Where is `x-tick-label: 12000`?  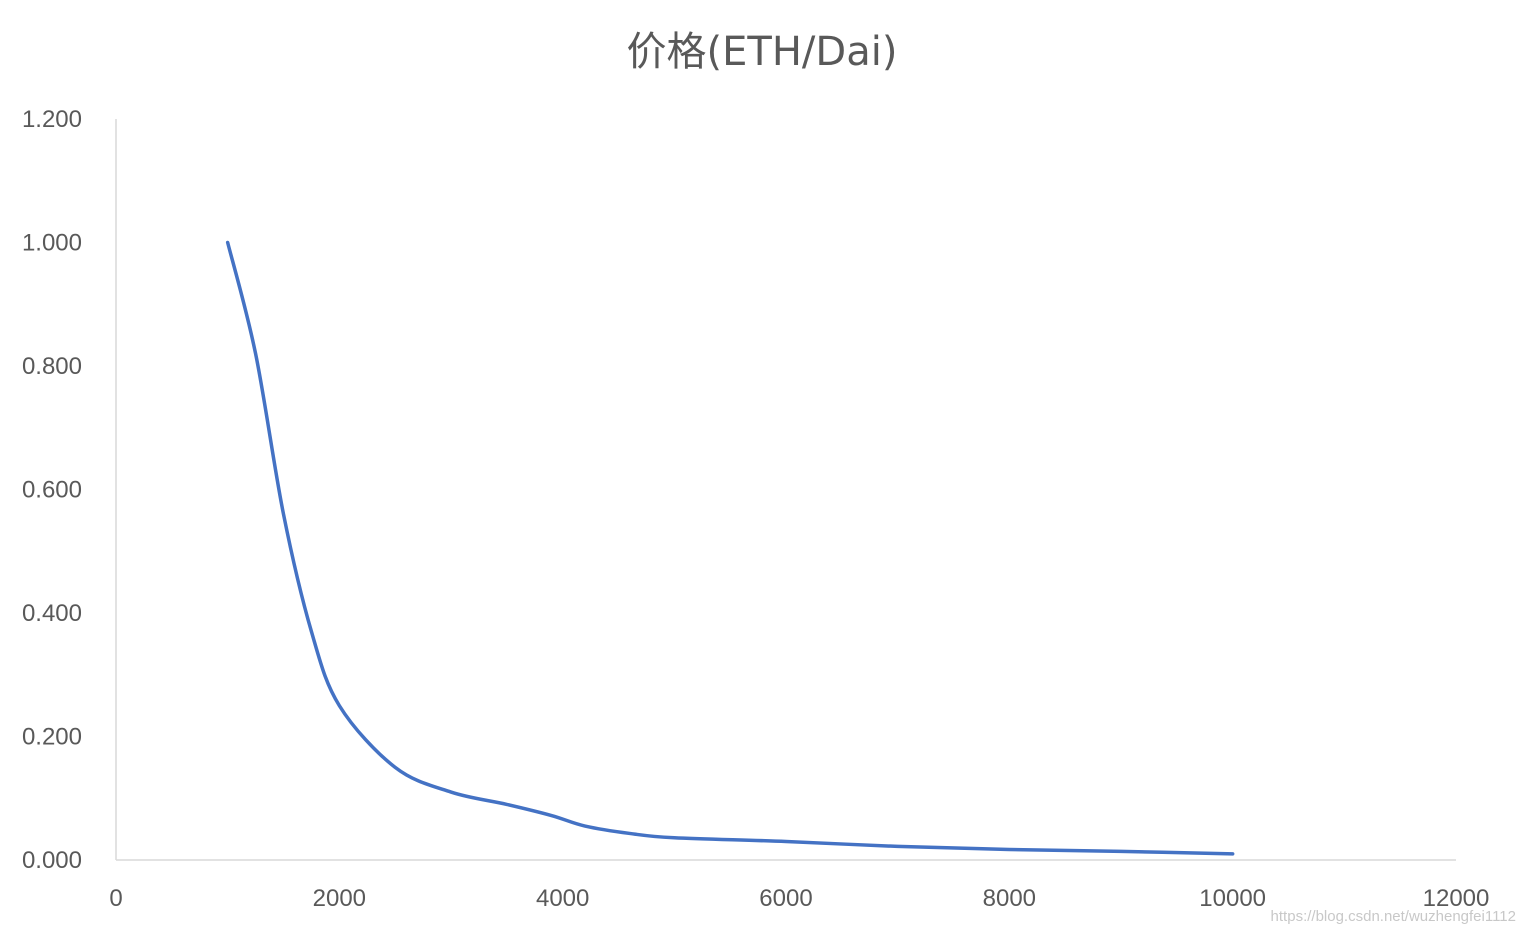
x-tick-label: 12000 is located at coordinates (1456, 898).